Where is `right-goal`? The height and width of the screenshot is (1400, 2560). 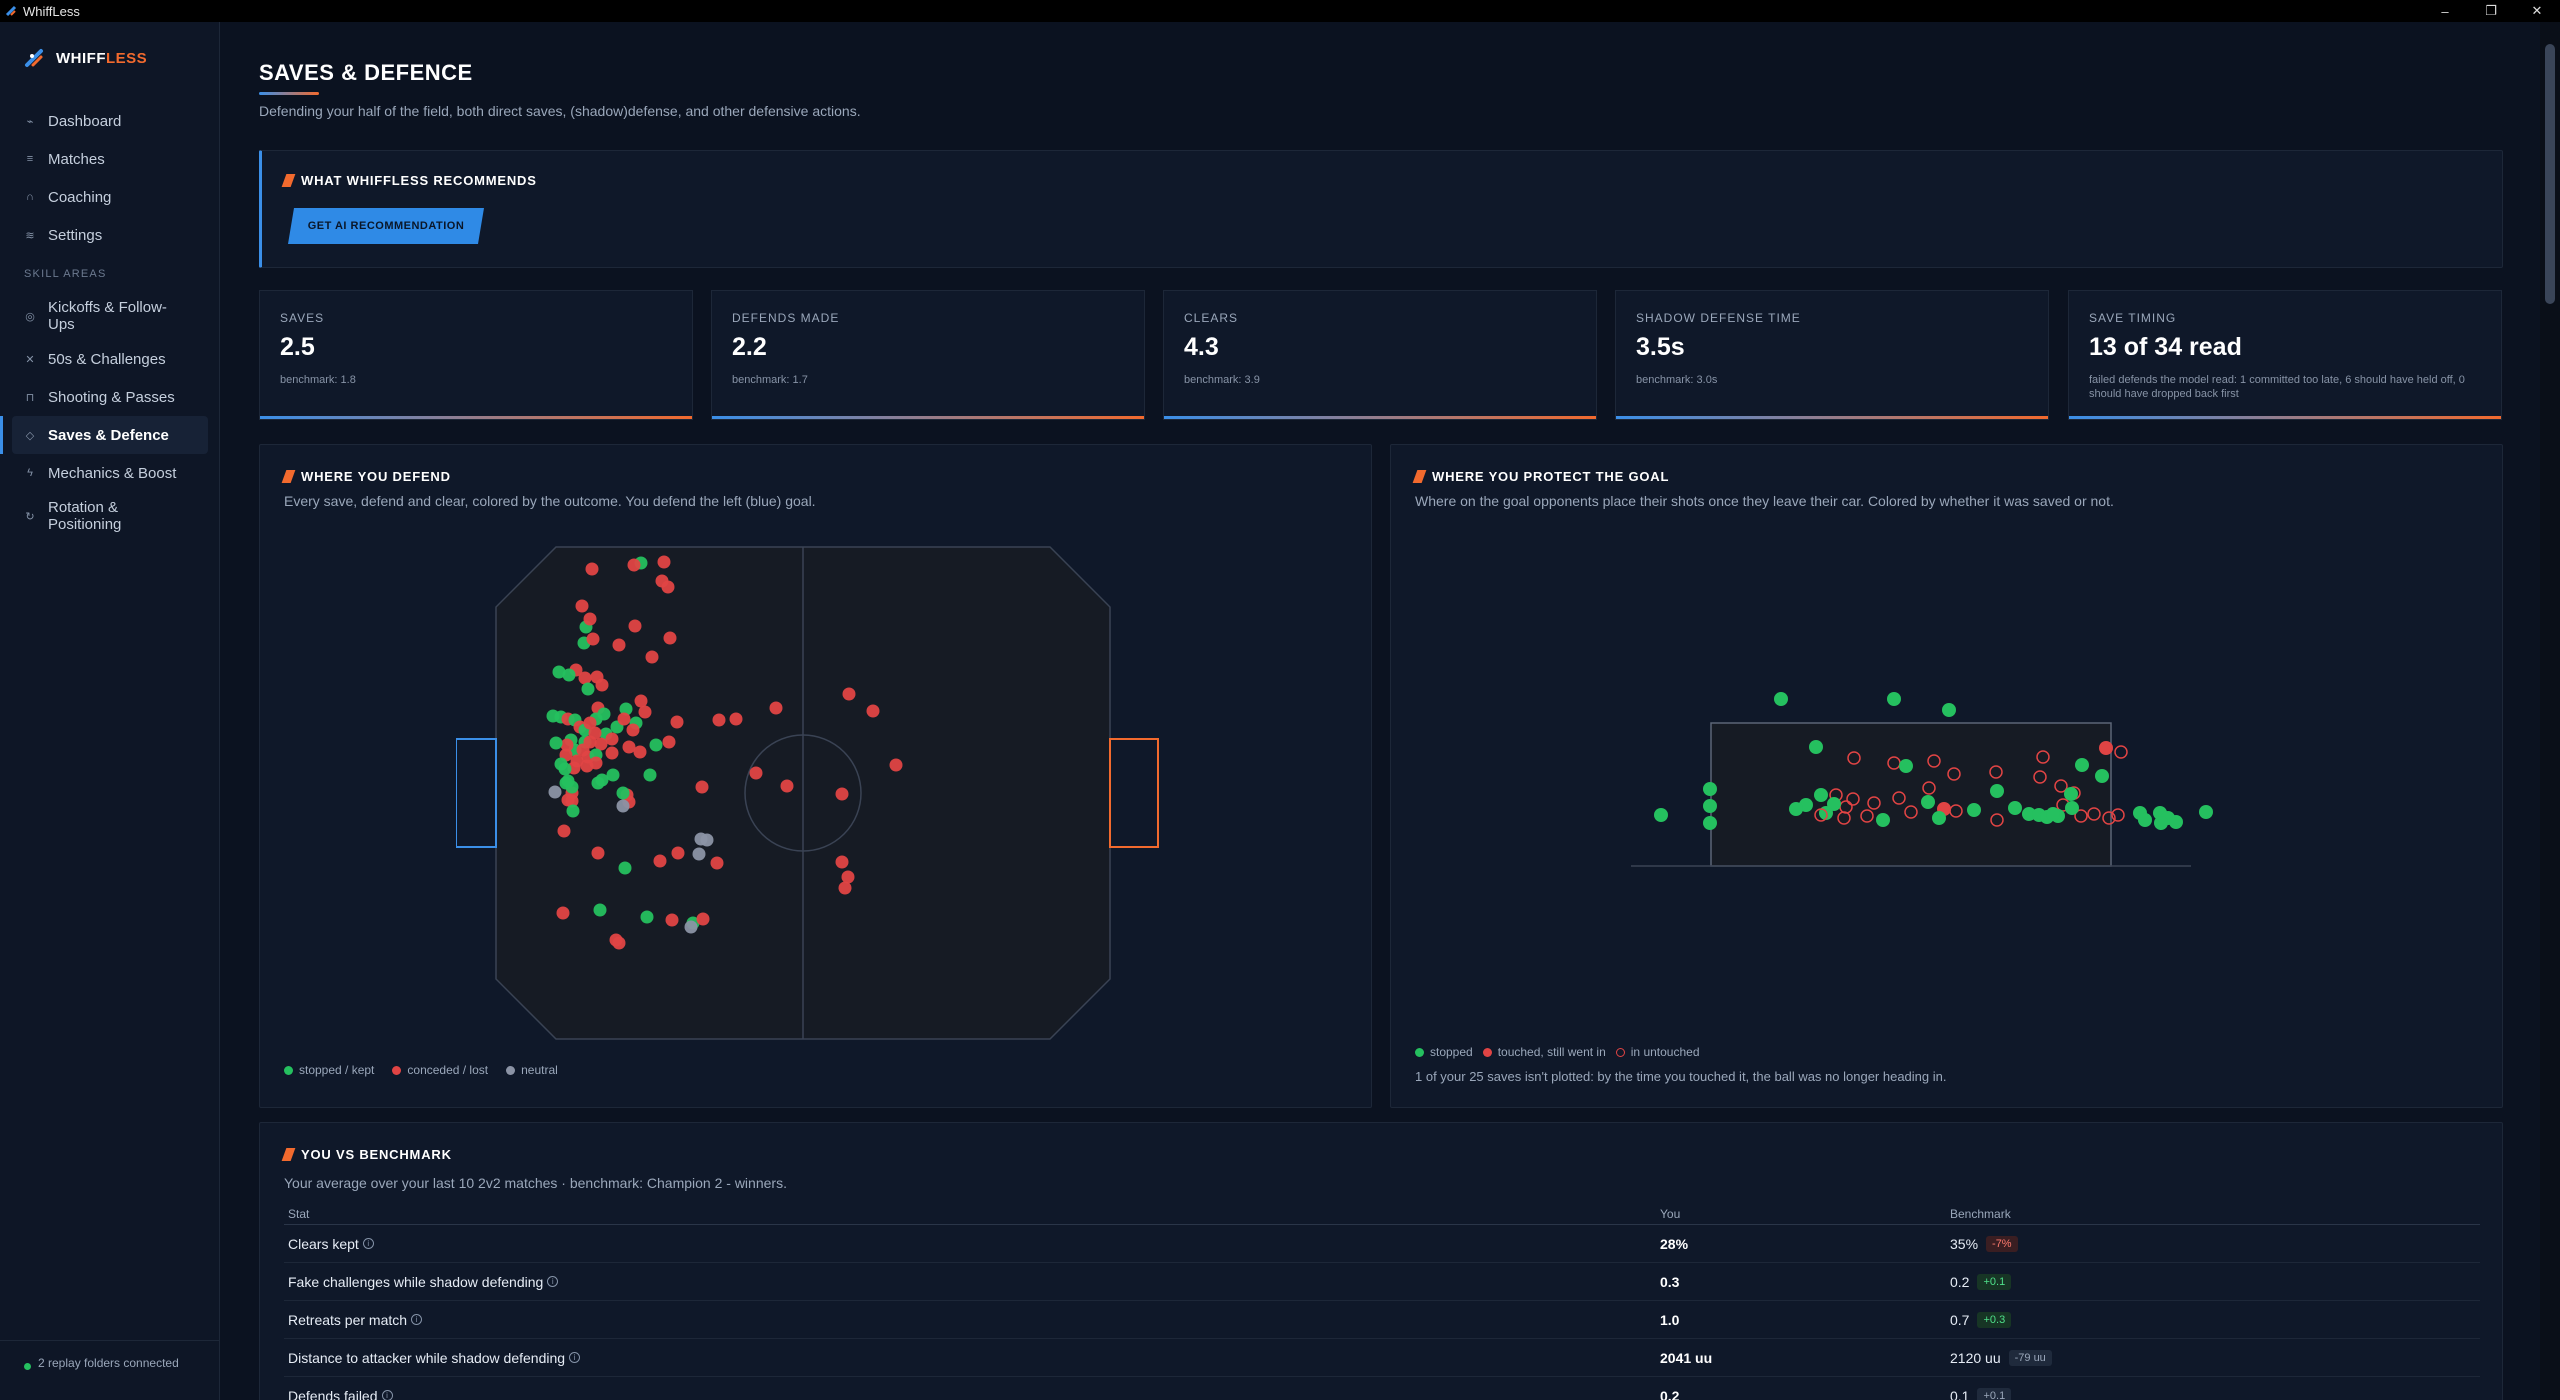
right-goal is located at coordinates (1134, 793).